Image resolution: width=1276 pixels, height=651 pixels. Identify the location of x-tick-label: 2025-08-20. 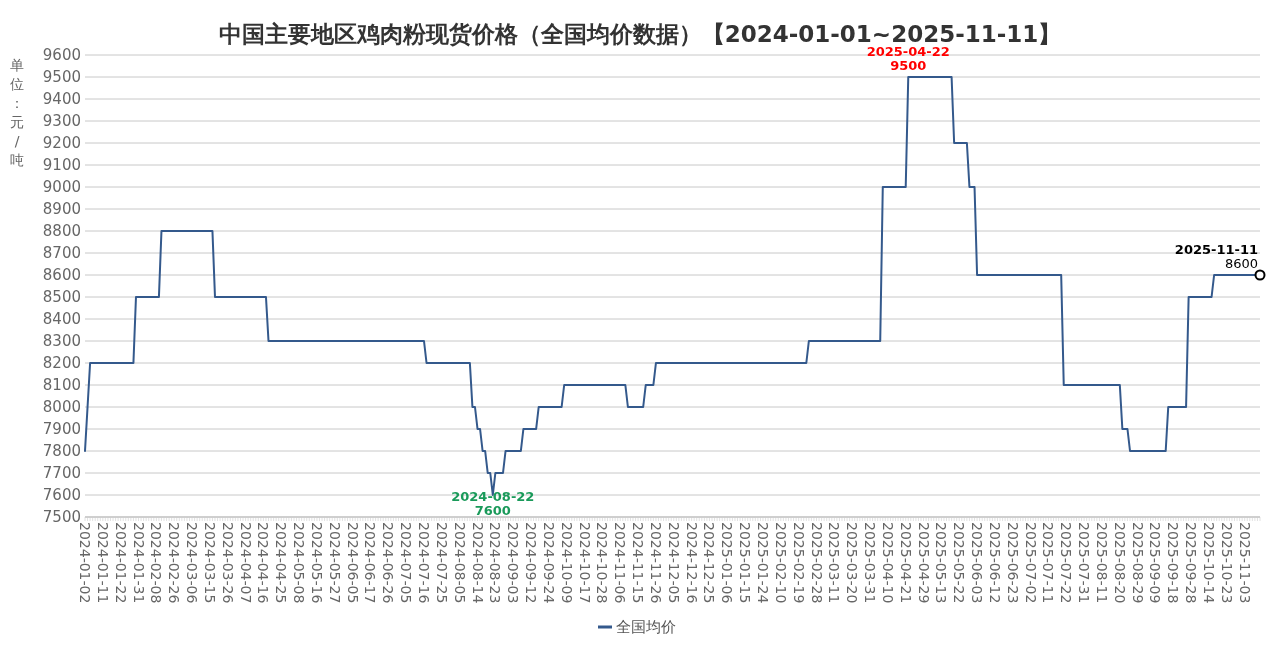
(1119, 563).